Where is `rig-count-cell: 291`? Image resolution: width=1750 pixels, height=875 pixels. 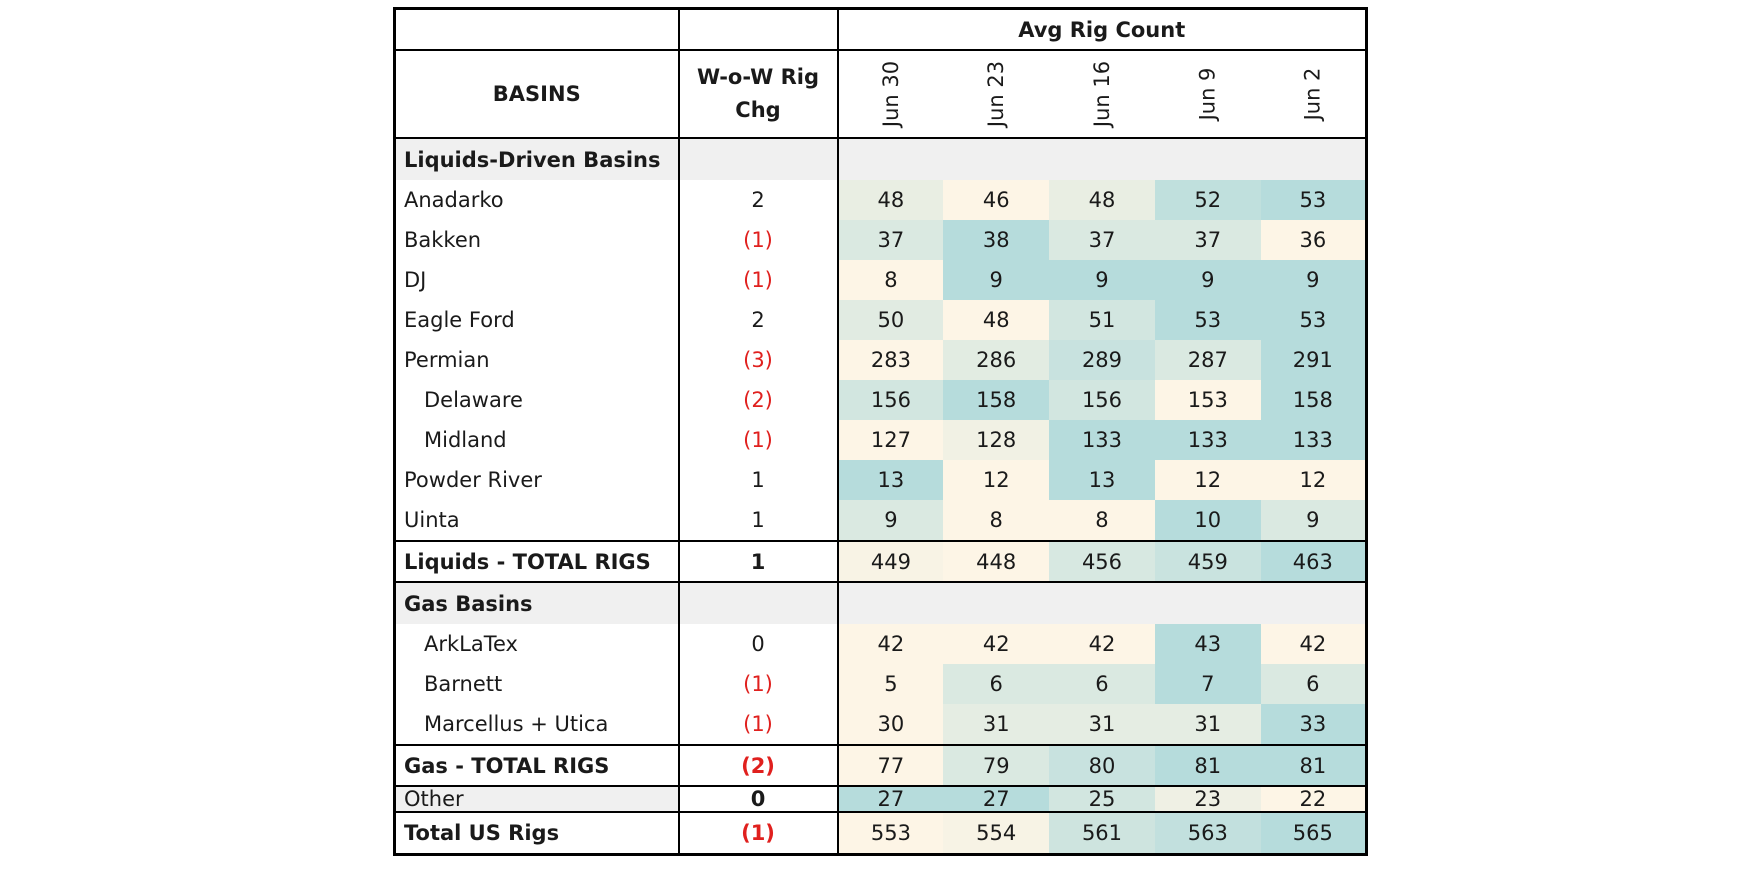
rig-count-cell: 291 is located at coordinates (1313, 360).